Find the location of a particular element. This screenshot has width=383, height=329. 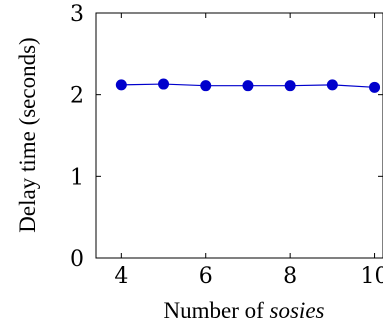

x-axis-label: Number of sosies is located at coordinates (244, 310).